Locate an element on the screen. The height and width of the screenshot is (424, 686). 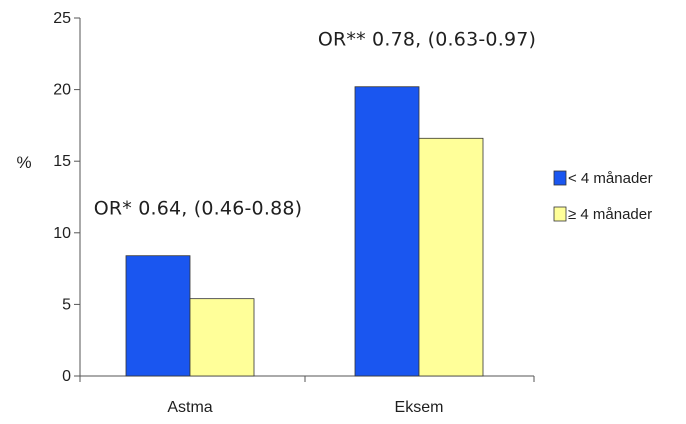
y-tick-label: 5 is located at coordinates (66, 304).